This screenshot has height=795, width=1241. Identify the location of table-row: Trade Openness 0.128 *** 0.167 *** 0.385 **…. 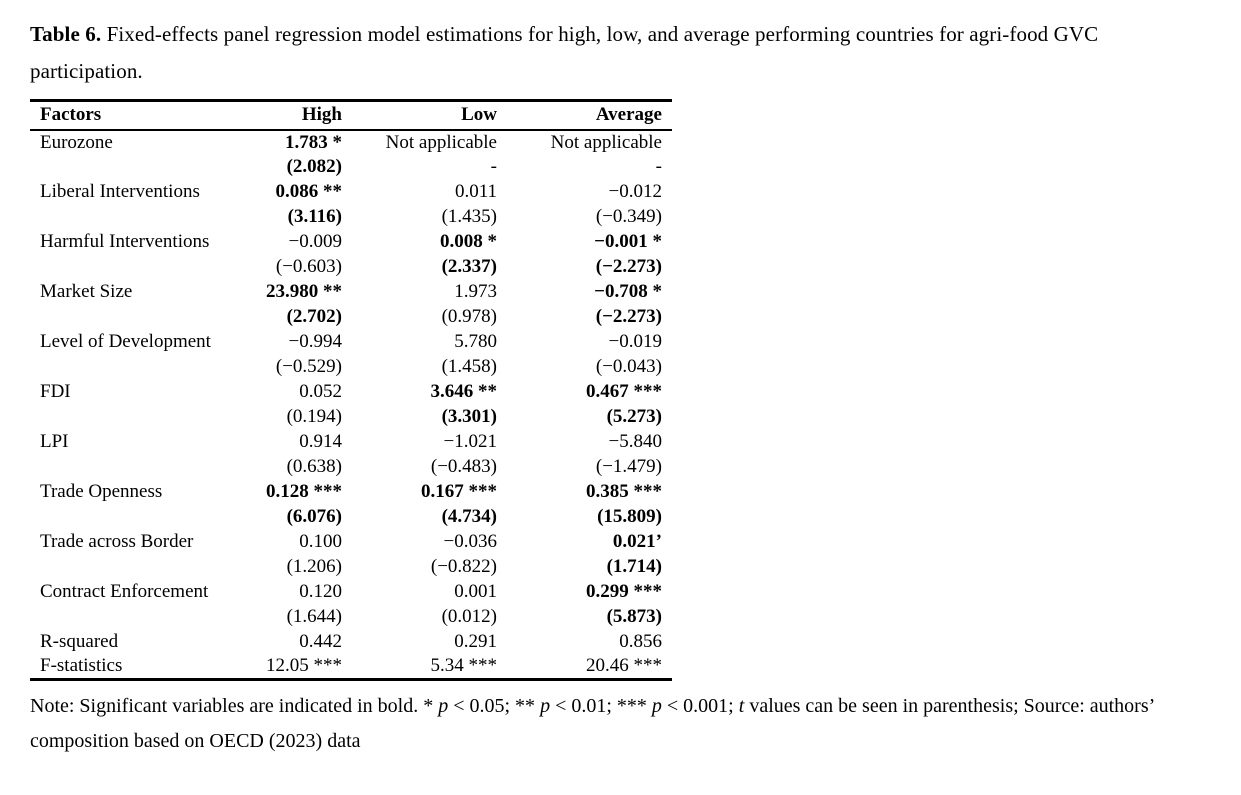
(351, 492).